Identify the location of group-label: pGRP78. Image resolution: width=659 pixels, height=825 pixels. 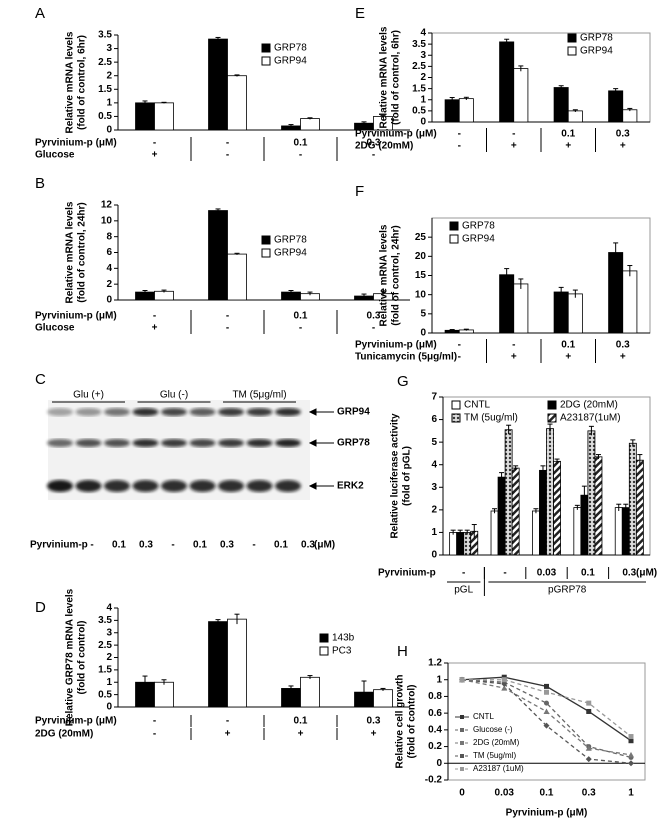
(567, 590).